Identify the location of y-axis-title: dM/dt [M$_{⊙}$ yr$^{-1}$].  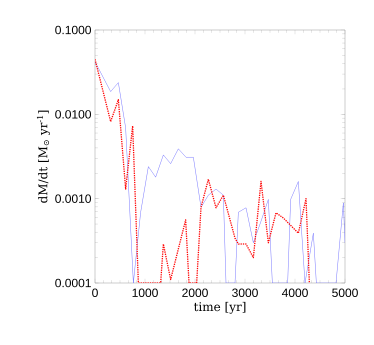
(43, 156).